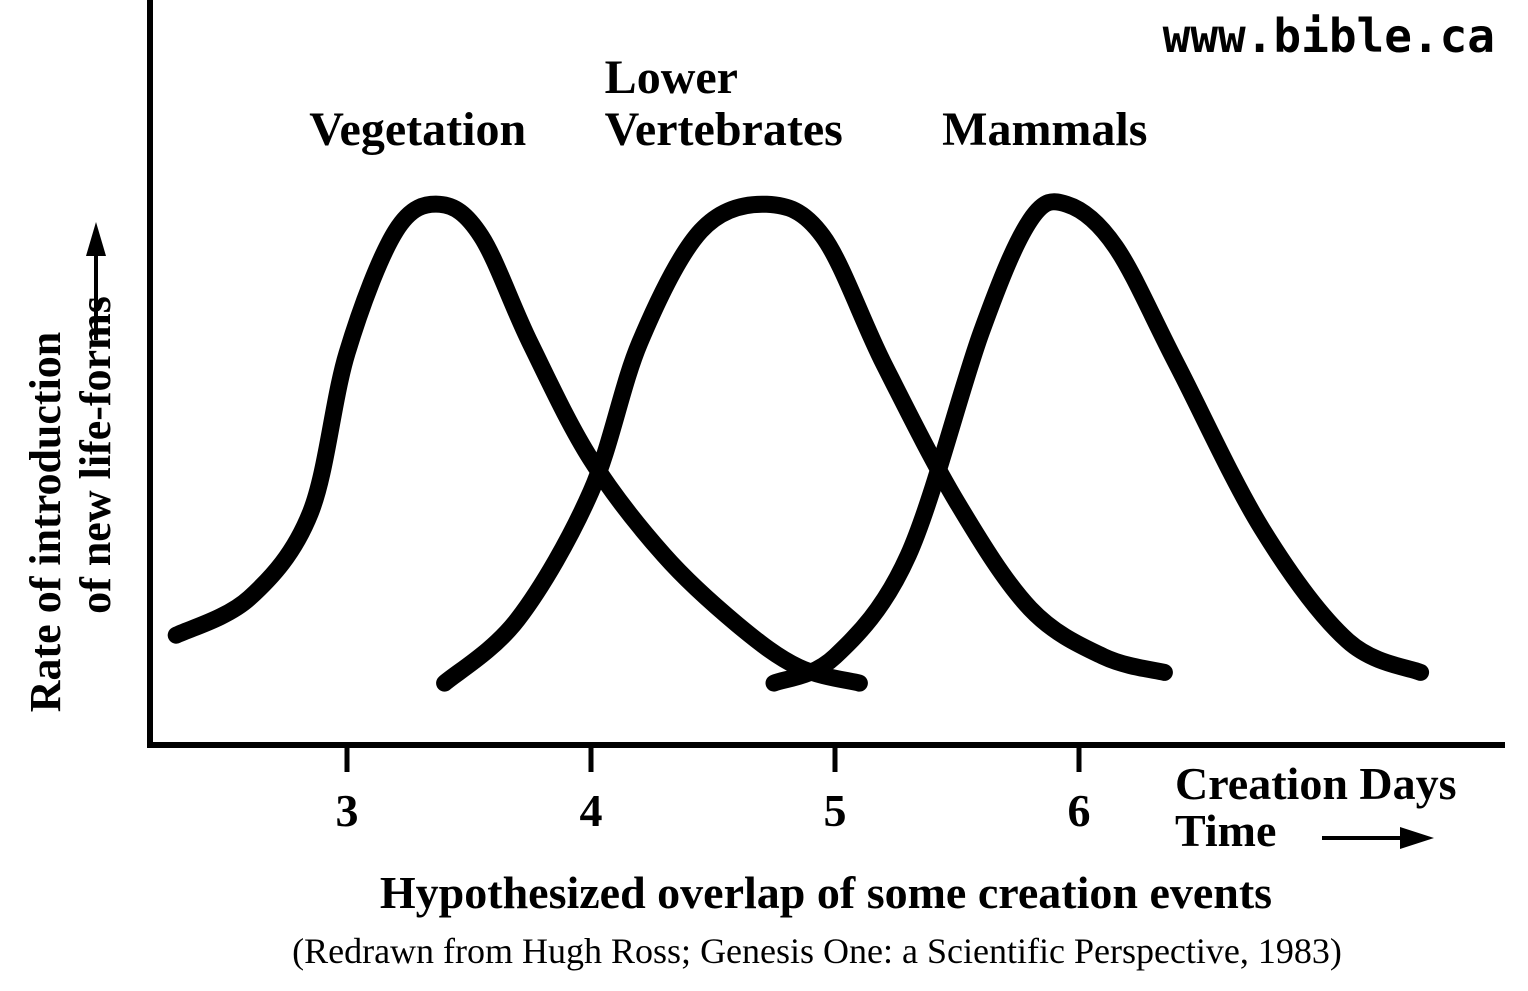 The image size is (1528, 991). Describe the element at coordinates (1329, 36) in the screenshot. I see `watermark: www.bible.ca` at that location.